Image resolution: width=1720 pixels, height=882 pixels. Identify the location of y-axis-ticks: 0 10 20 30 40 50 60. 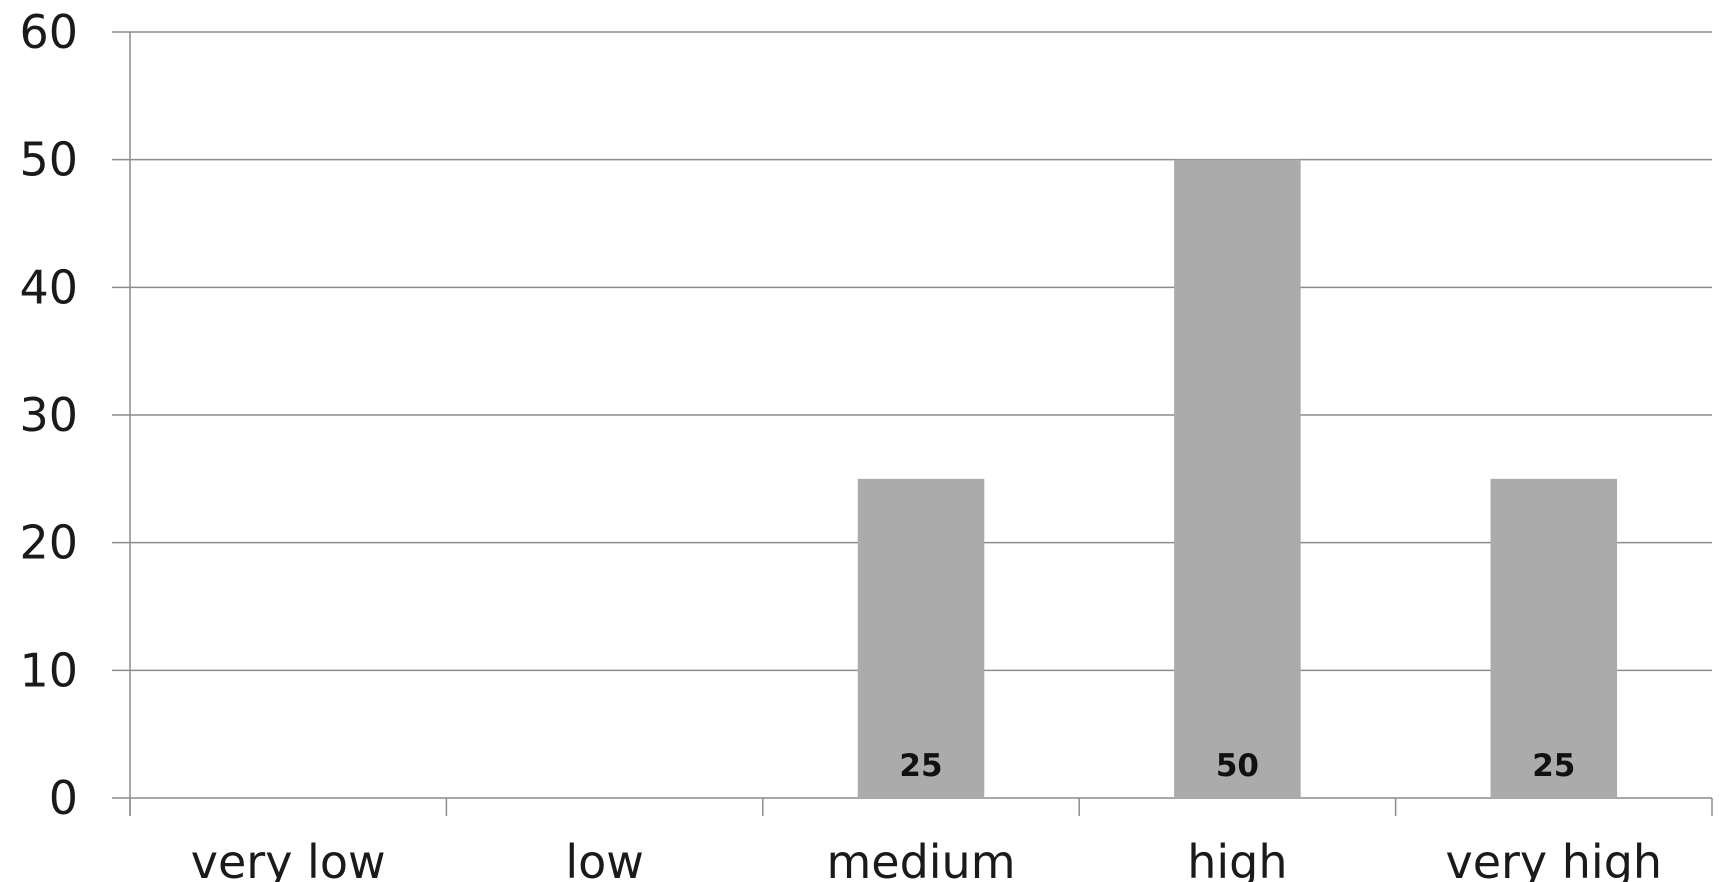
(48, 415).